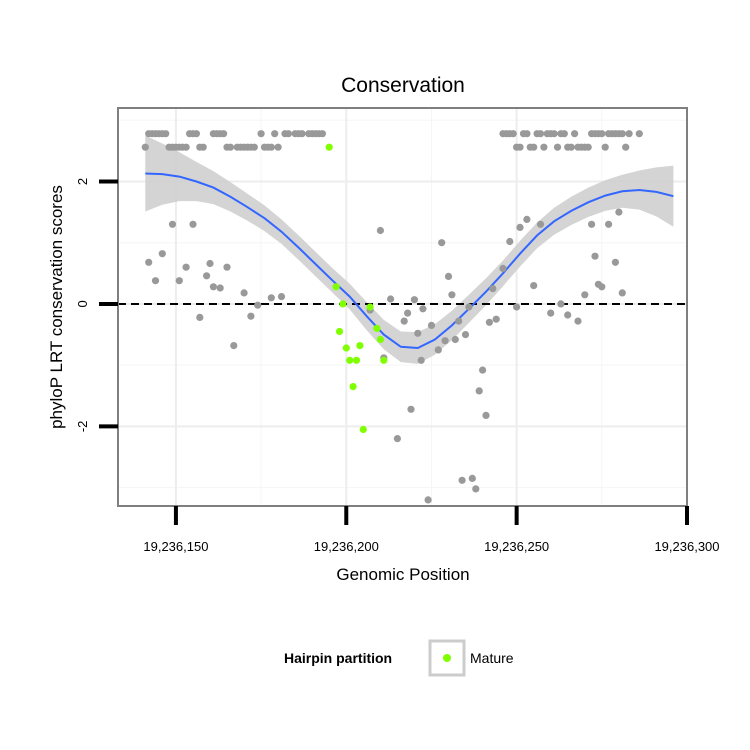 This screenshot has height=750, width=750. Describe the element at coordinates (96, 305) in the screenshot. I see `y-axis: -2 0 2` at that location.